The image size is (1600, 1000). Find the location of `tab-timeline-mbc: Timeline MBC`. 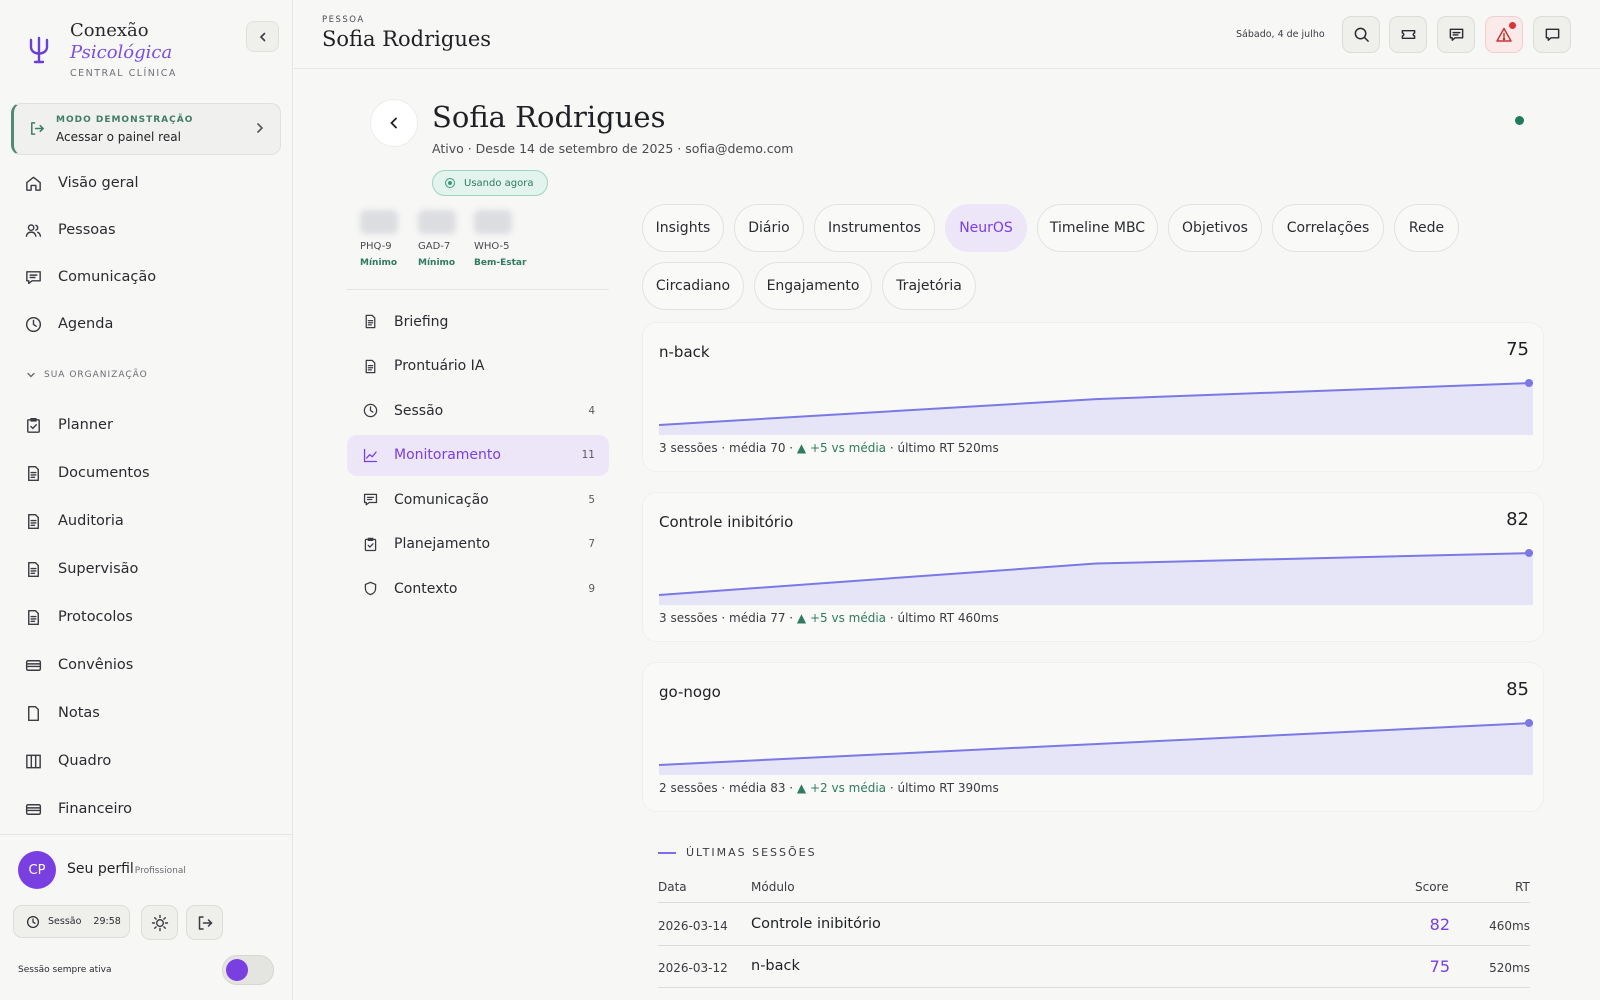

tab-timeline-mbc: Timeline MBC is located at coordinates (1097, 228).